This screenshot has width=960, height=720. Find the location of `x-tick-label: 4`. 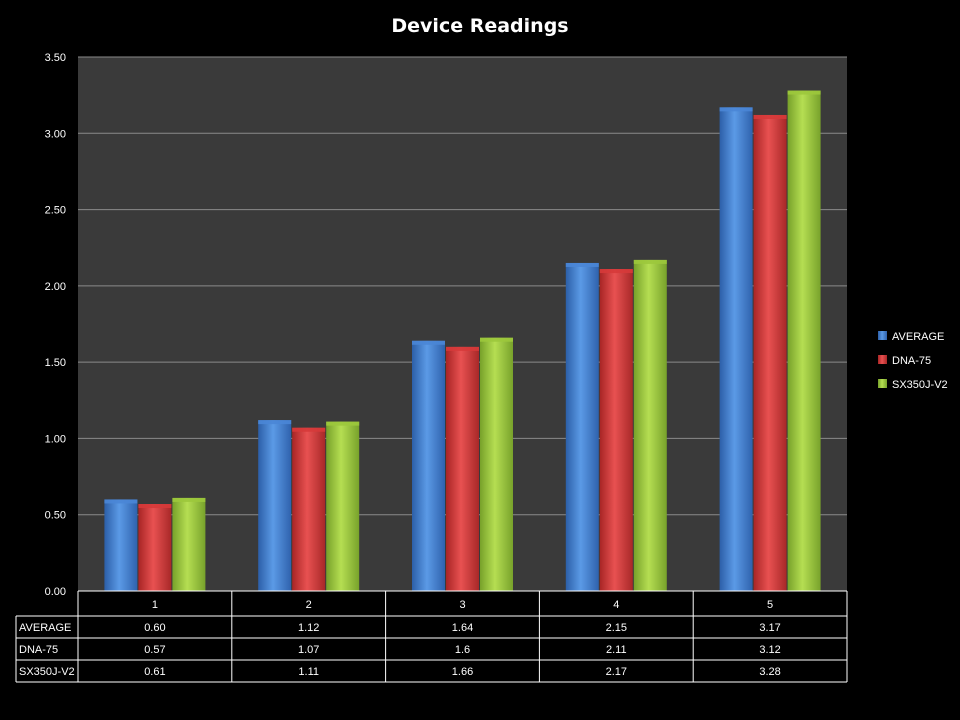

x-tick-label: 4 is located at coordinates (616, 605).